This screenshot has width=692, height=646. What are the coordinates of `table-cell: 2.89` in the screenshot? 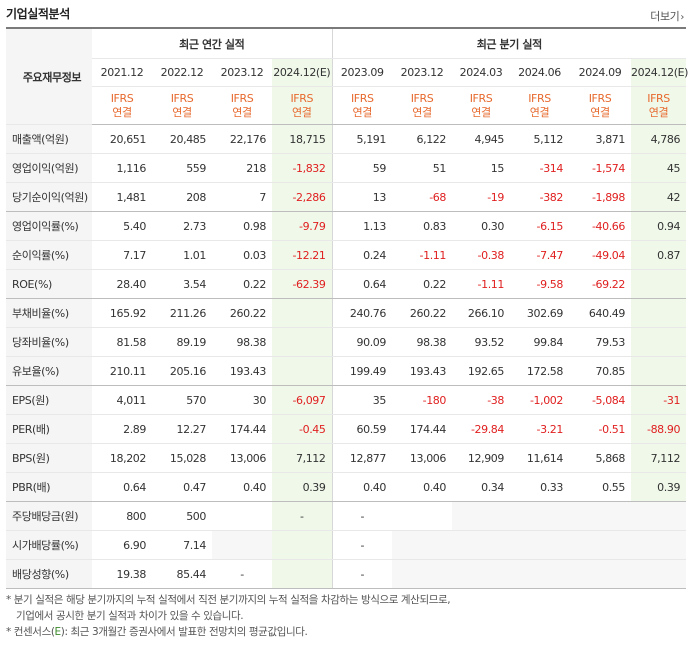 It's located at (122, 429).